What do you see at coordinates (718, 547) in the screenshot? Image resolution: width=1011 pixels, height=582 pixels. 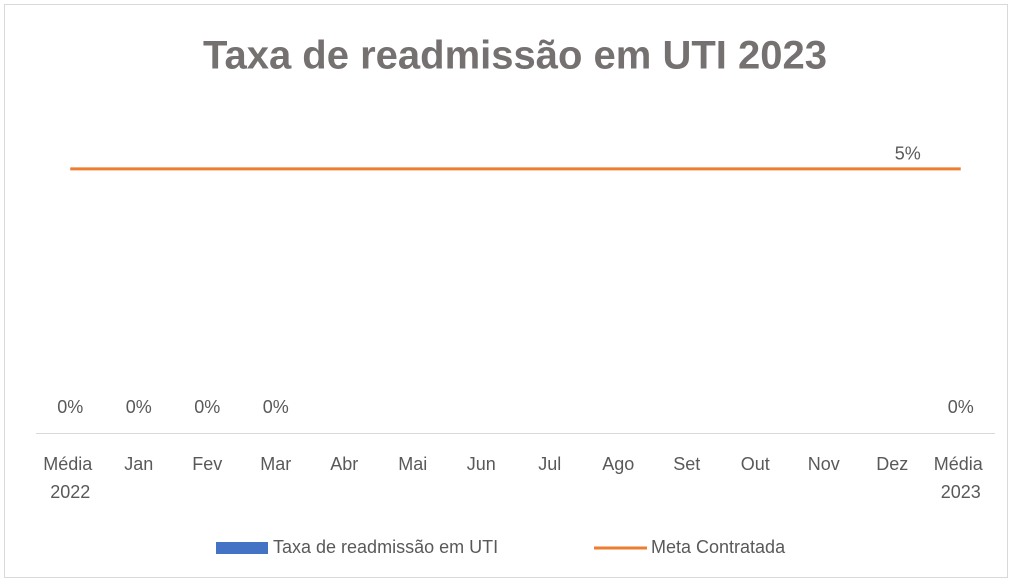 I see `legend-label: Meta Contratada` at bounding box center [718, 547].